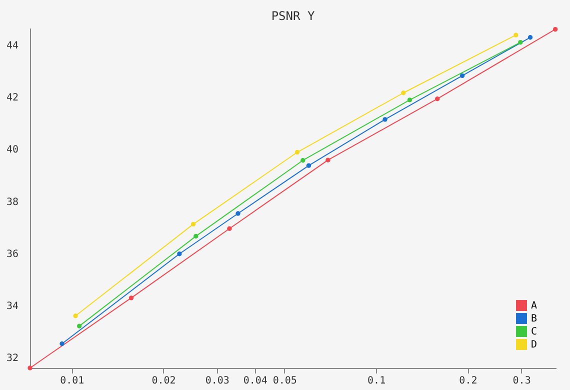  Describe the element at coordinates (12, 202) in the screenshot. I see `y-tick-label: 38` at that location.